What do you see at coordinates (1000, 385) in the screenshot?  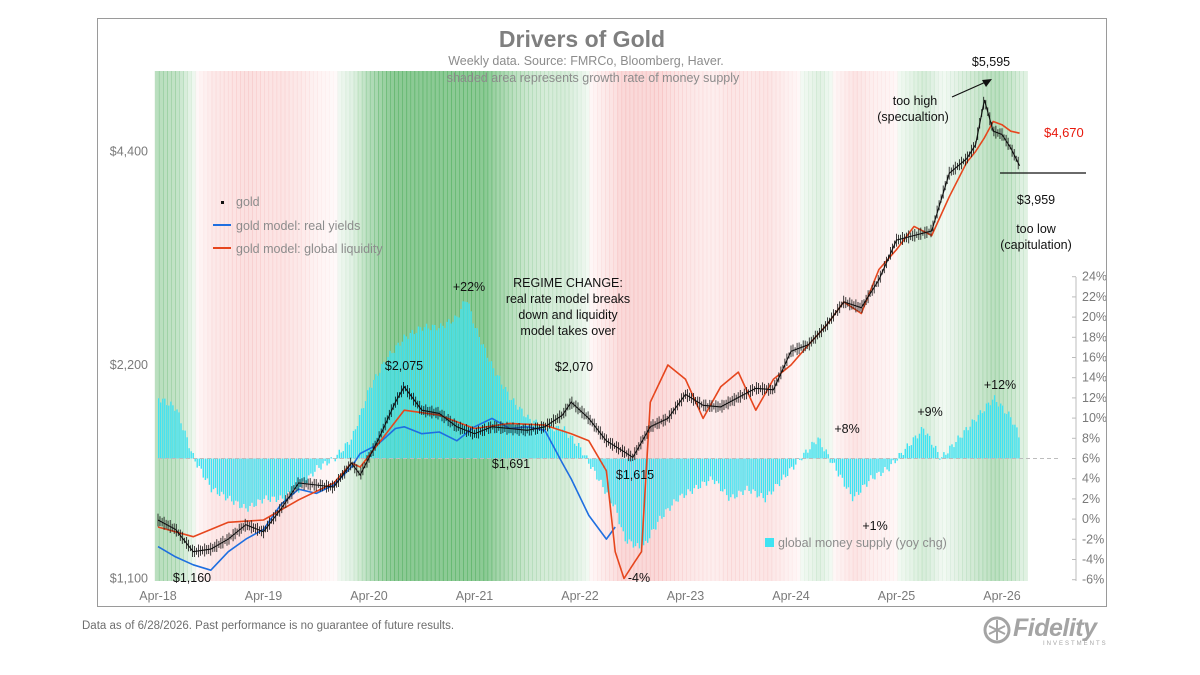 I see `ann-ms-2026: +12%` at bounding box center [1000, 385].